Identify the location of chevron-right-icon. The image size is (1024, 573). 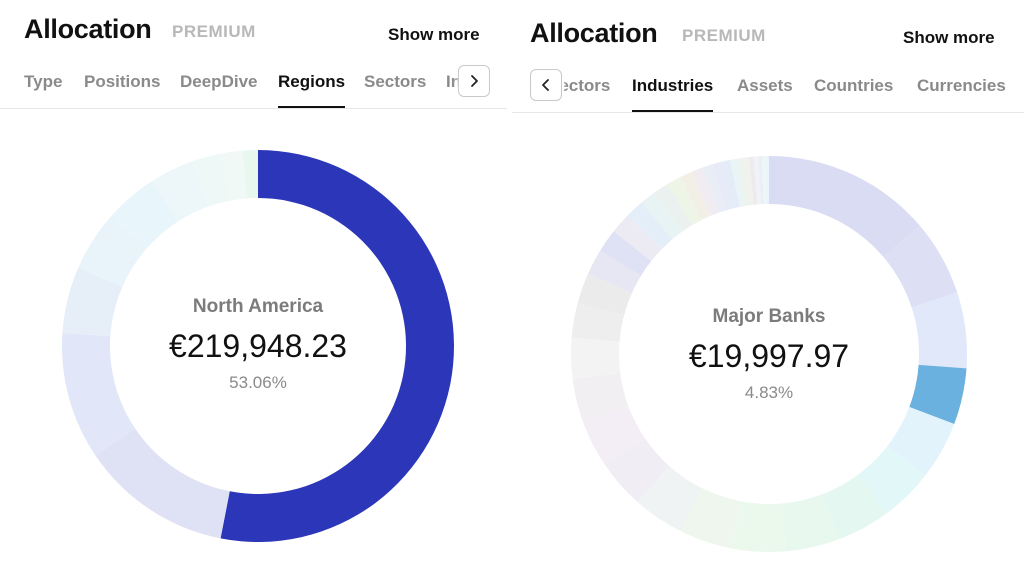
(474, 81).